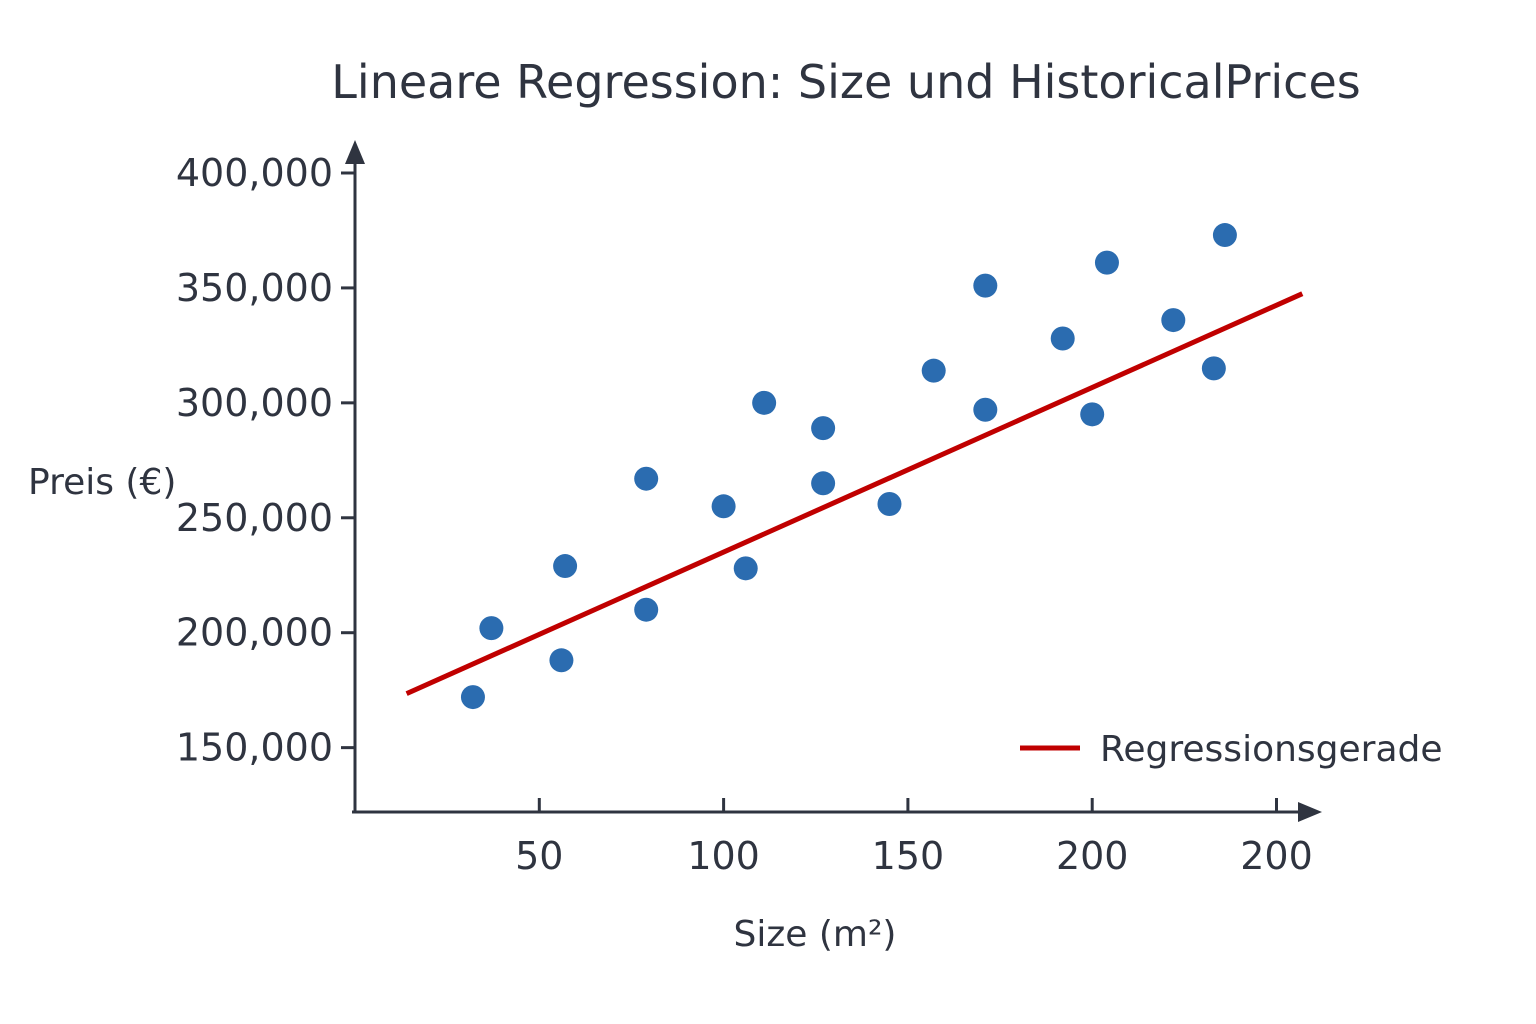  I want to click on y-tick-label: 400,000, so click(254, 173).